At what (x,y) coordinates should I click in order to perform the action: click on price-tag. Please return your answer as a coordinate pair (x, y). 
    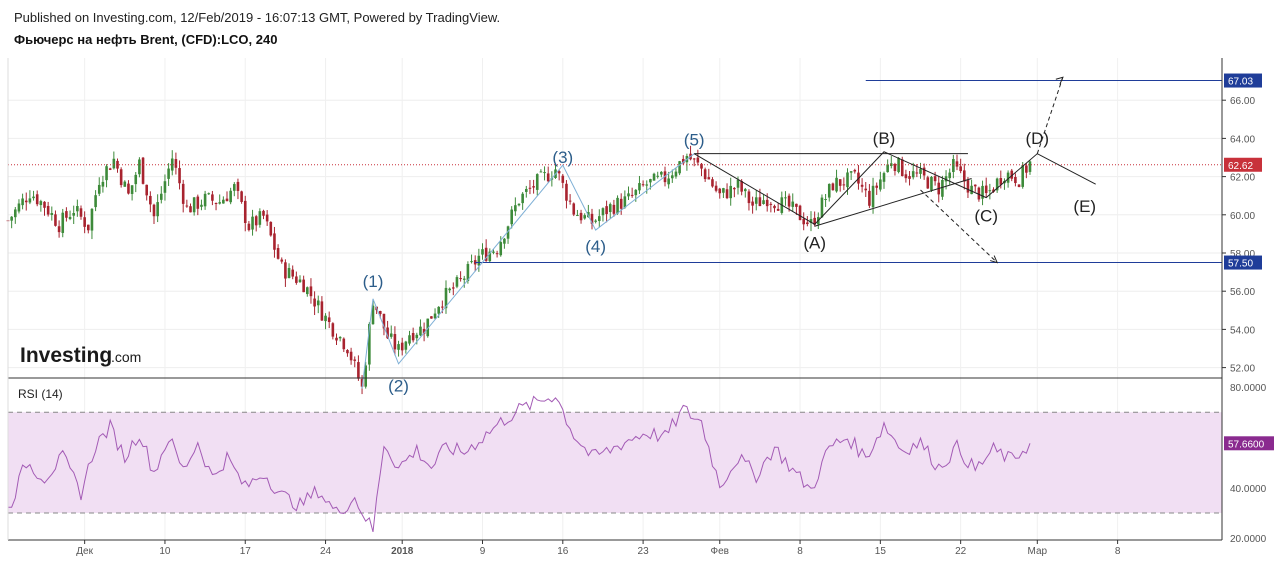
    Looking at the image, I should click on (1243, 80).